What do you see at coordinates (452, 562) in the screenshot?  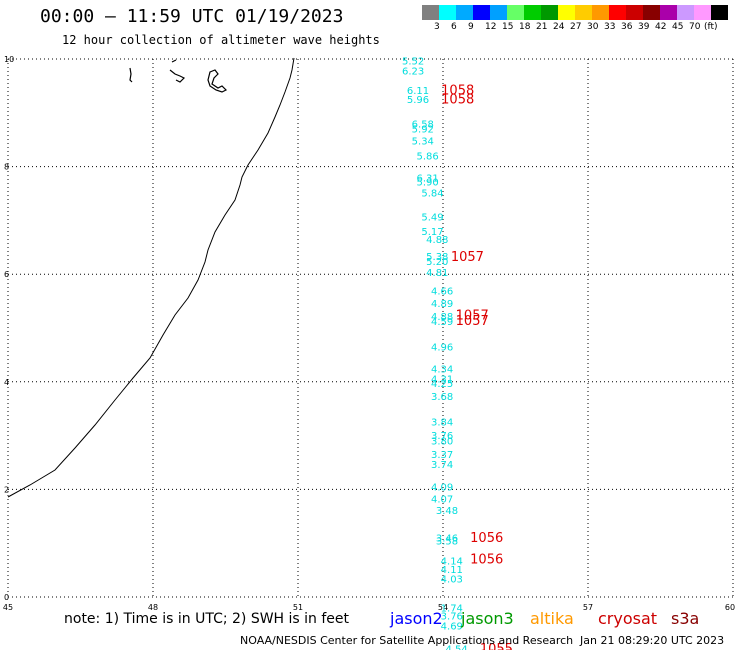 I see `wave-height-label: 4.14` at bounding box center [452, 562].